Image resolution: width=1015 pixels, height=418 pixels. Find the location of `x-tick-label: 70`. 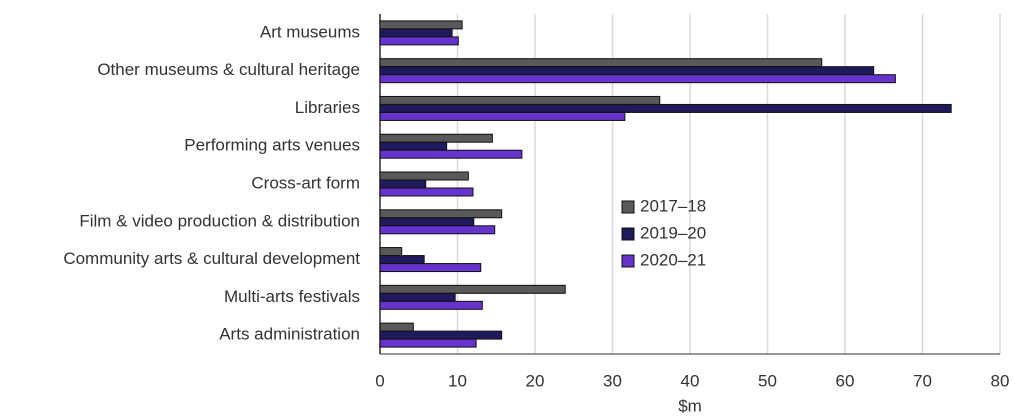

x-tick-label: 70 is located at coordinates (922, 380).